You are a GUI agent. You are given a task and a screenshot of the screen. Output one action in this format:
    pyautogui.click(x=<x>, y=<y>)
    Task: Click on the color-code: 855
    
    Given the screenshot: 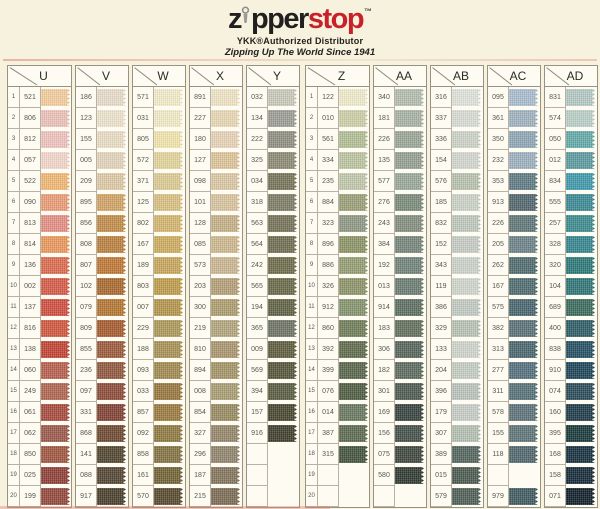 What is the action you would take?
    pyautogui.click(x=86, y=349)
    